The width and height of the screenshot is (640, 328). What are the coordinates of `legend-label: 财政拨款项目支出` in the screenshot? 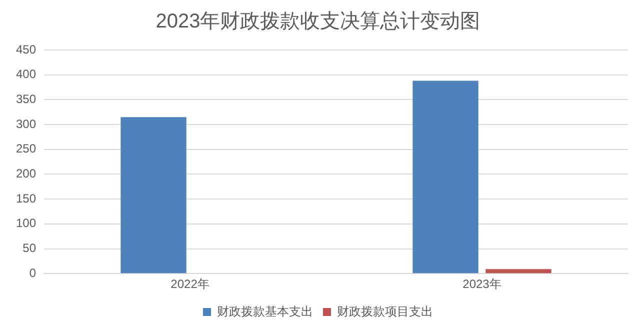 It's located at (385, 311).